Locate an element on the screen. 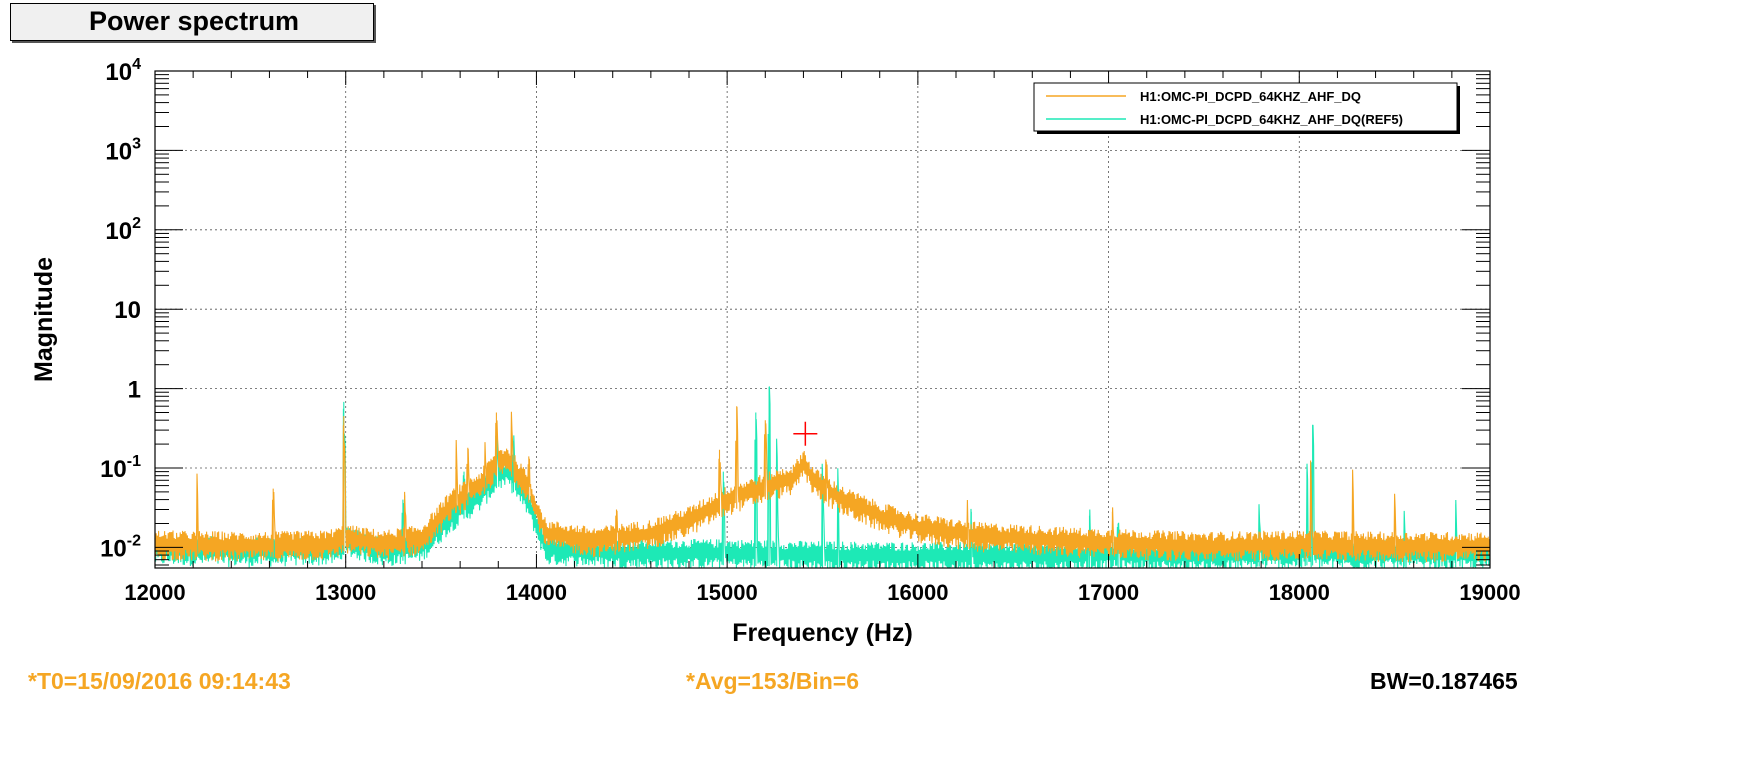 This screenshot has height=773, width=1746. y-tick-label: 10⁴ is located at coordinates (123, 71).